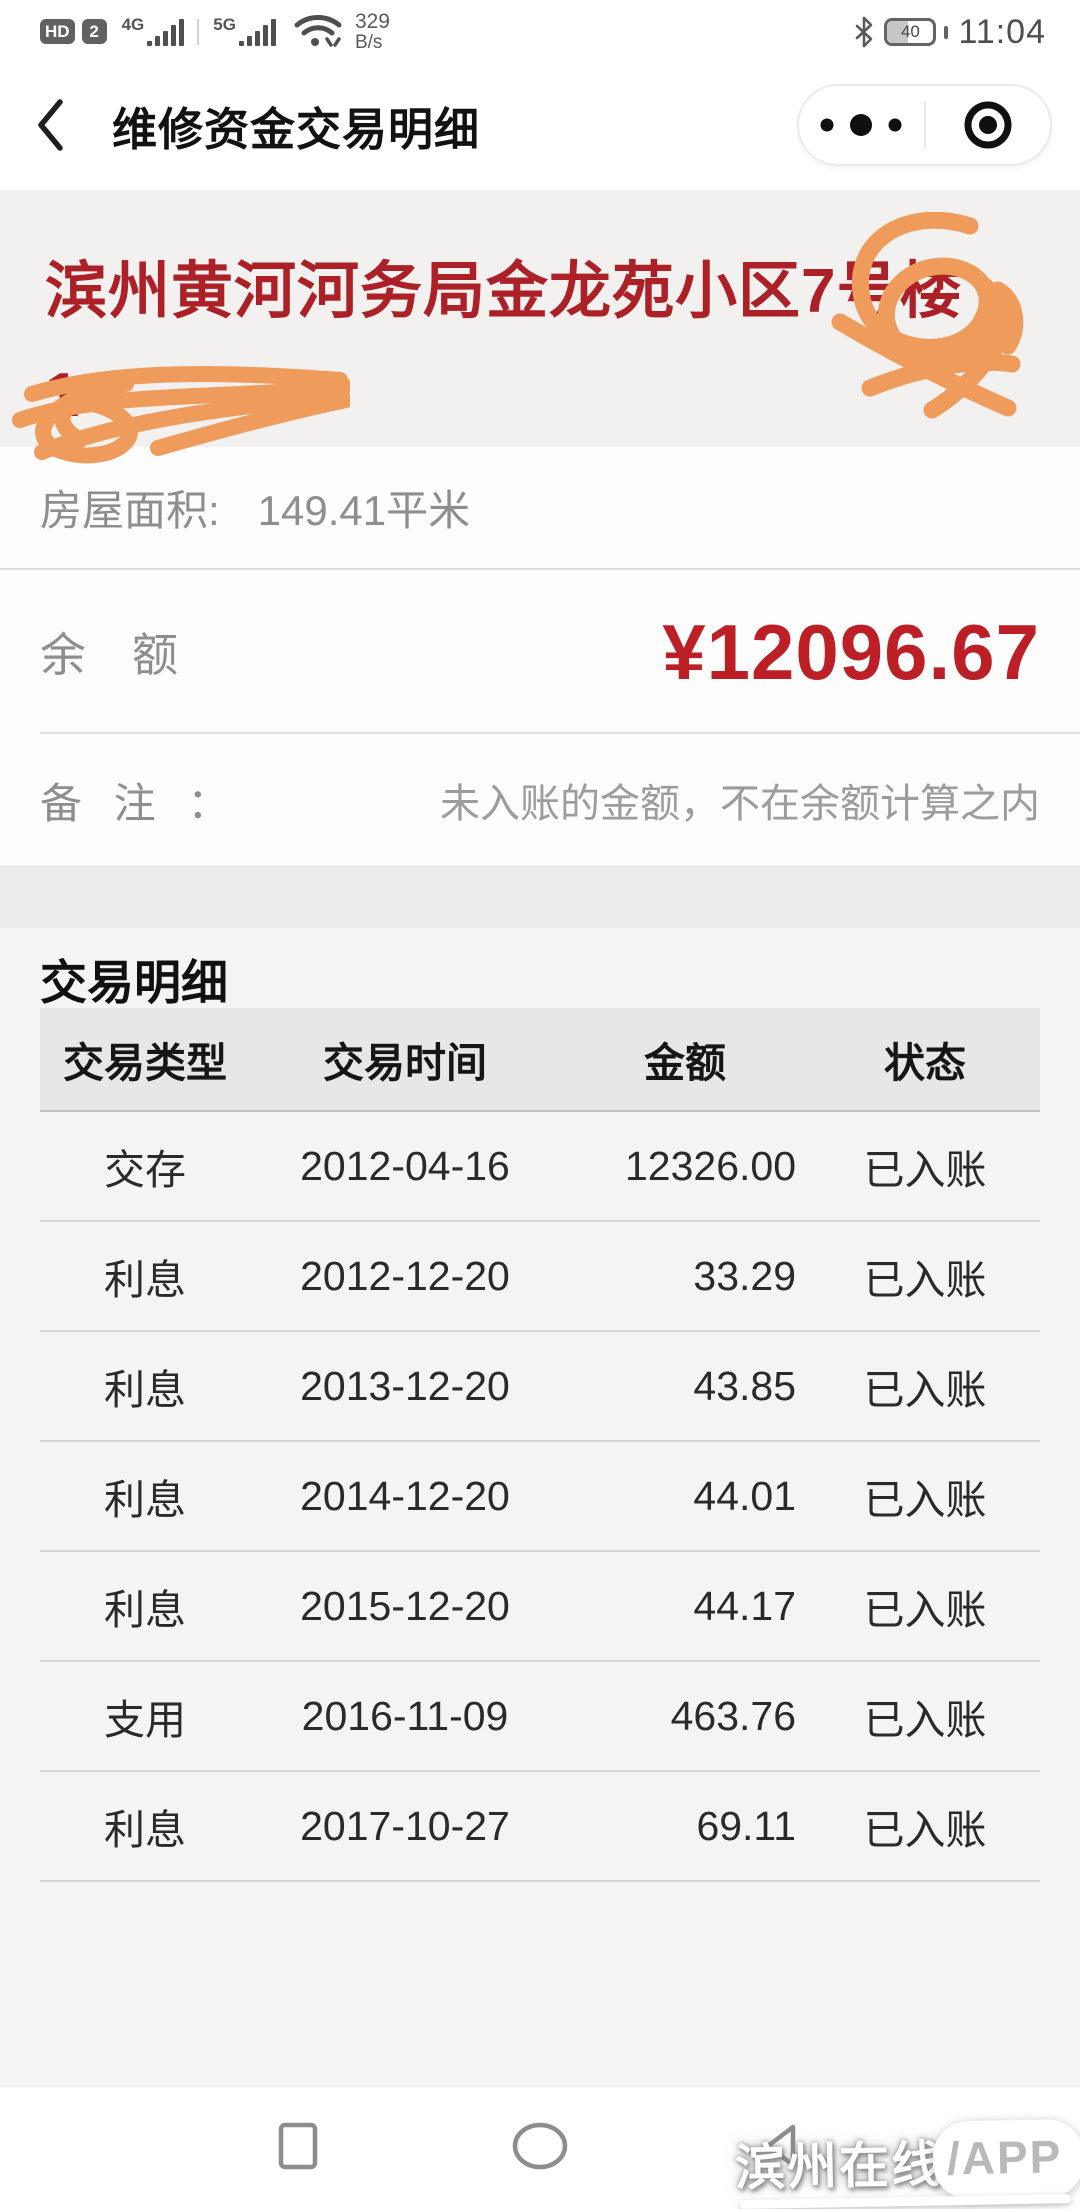 The height and width of the screenshot is (2209, 1080). I want to click on battery-level: 40, so click(910, 31).